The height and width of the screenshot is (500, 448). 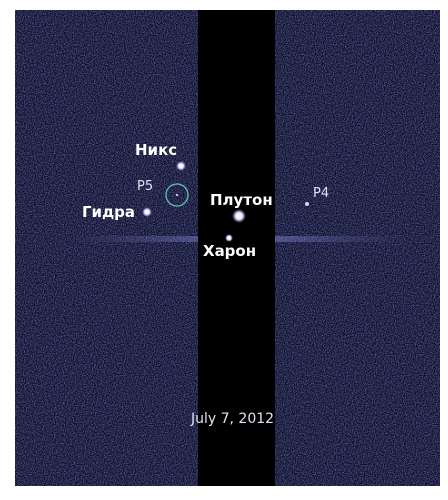 I want to click on nix-dot, so click(x=181, y=166).